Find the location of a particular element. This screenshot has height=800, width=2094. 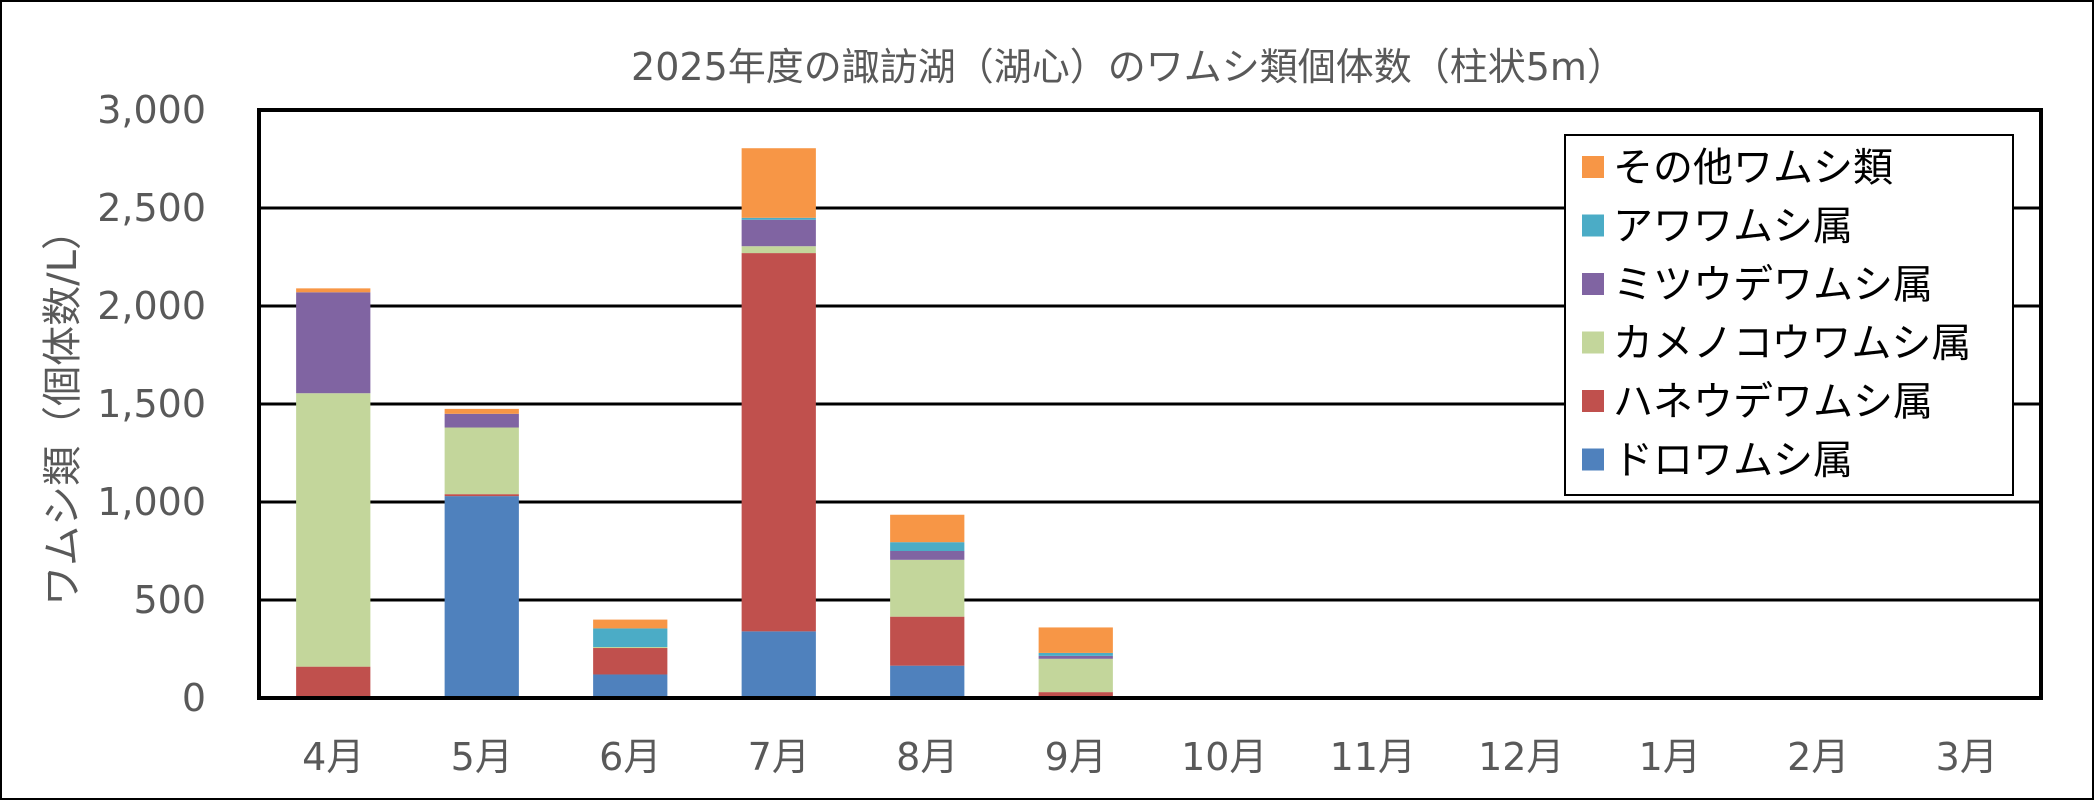

x-tick-label: 1月 is located at coordinates (1670, 757).